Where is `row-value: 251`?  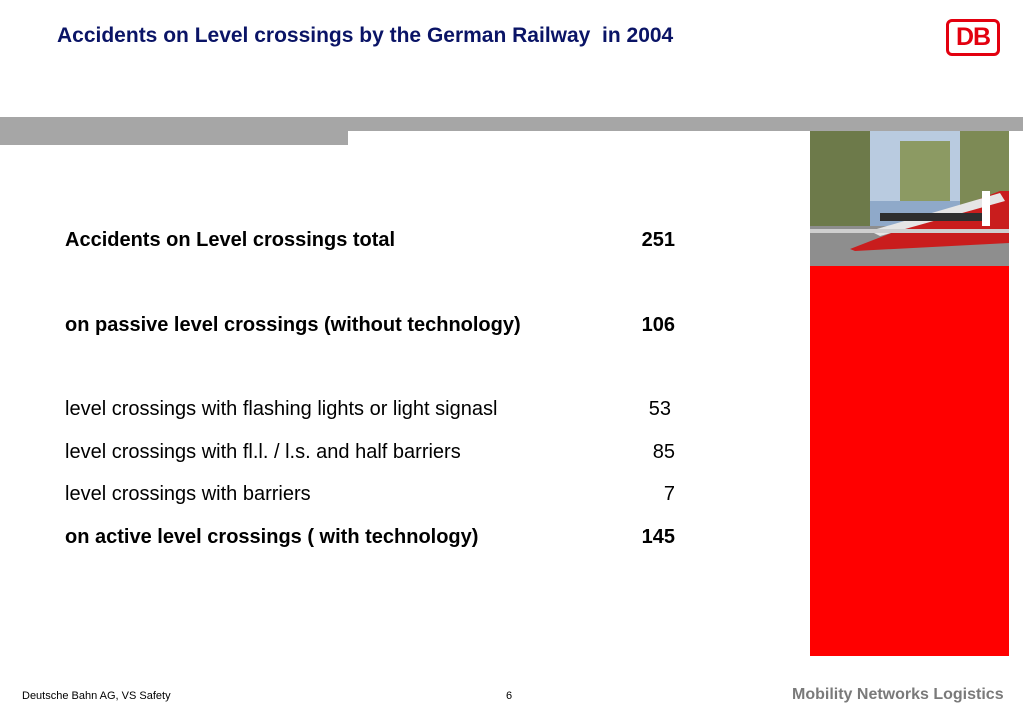
row-value: 251 is located at coordinates (658, 240).